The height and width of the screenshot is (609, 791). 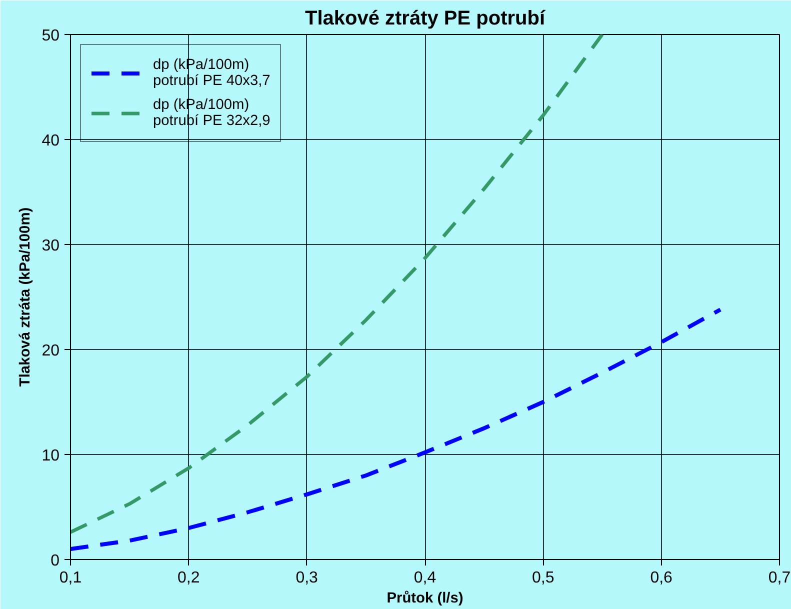 I want to click on x-tick-label: 0,7, so click(x=779, y=578).